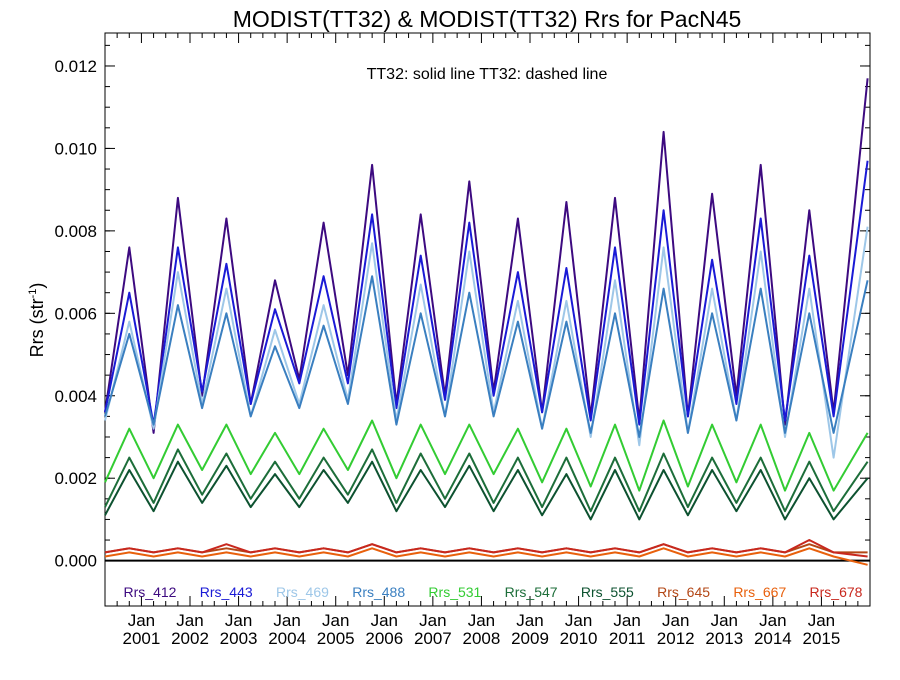  What do you see at coordinates (75, 396) in the screenshot?
I see `y-tick-label: 0.004` at bounding box center [75, 396].